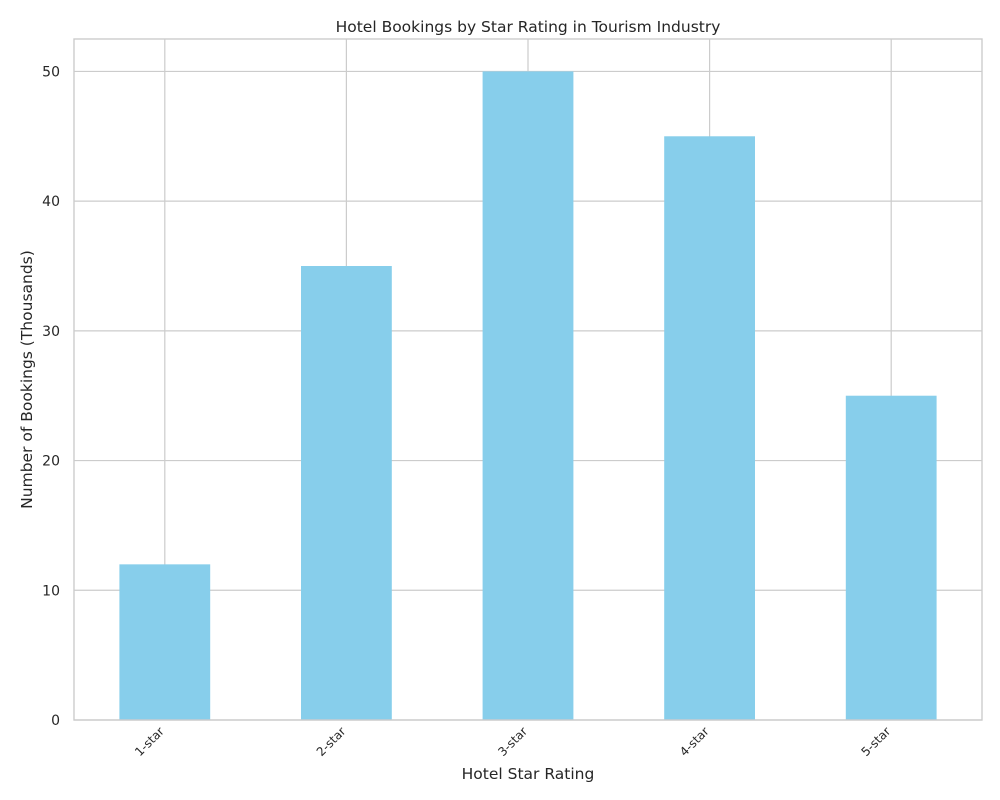 Image resolution: width=1000 pixels, height=800 pixels. Describe the element at coordinates (331, 741) in the screenshot. I see `x-tick-label: 2-star` at that location.